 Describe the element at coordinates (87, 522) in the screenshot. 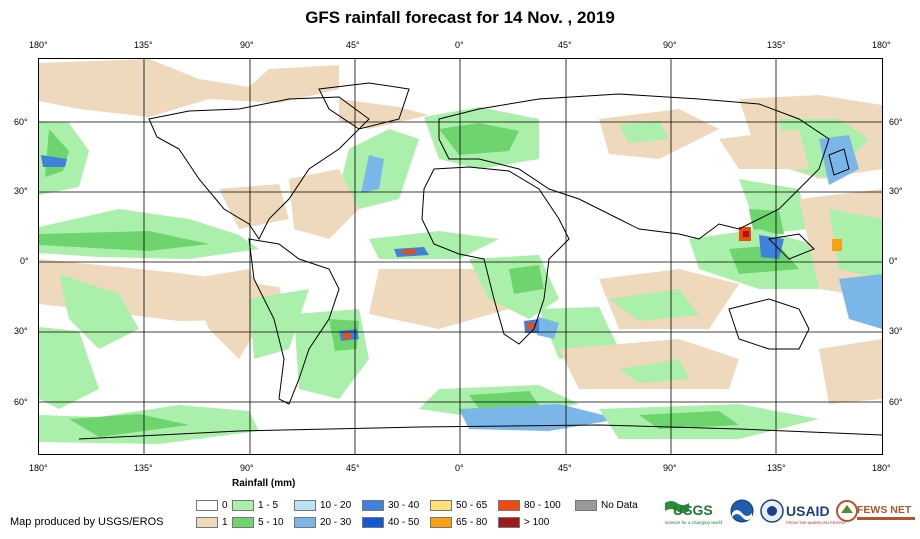

I see `map-credit: Map produced by USGS/EROS` at that location.